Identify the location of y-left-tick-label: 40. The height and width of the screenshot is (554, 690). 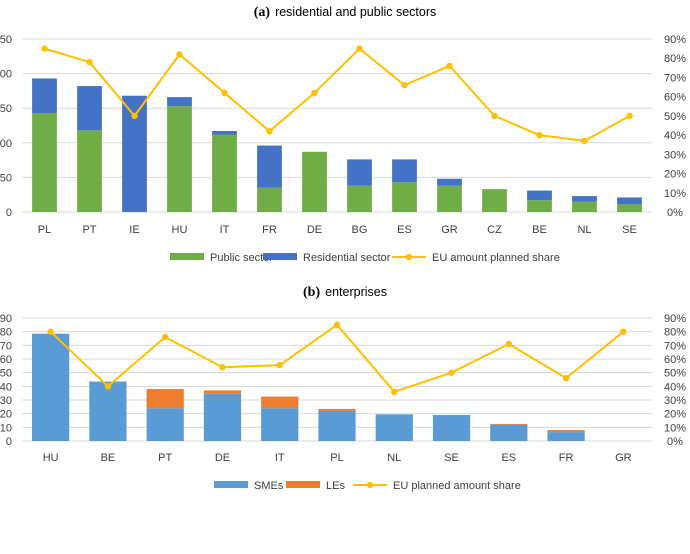
(6, 387).